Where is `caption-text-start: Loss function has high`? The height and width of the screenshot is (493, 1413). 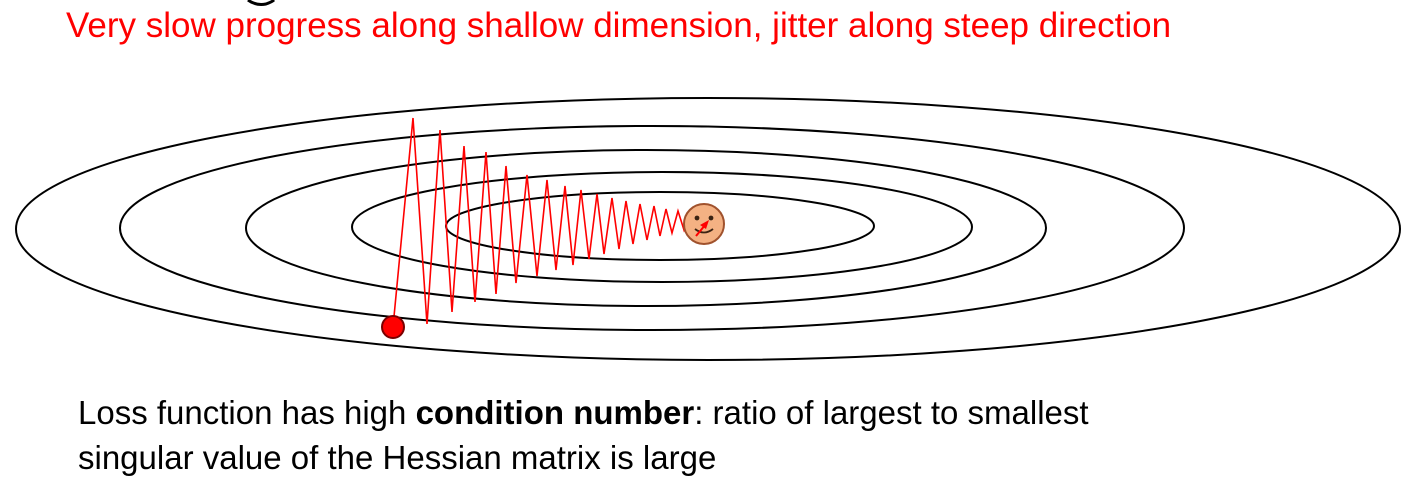 caption-text-start: Loss function has high is located at coordinates (247, 412).